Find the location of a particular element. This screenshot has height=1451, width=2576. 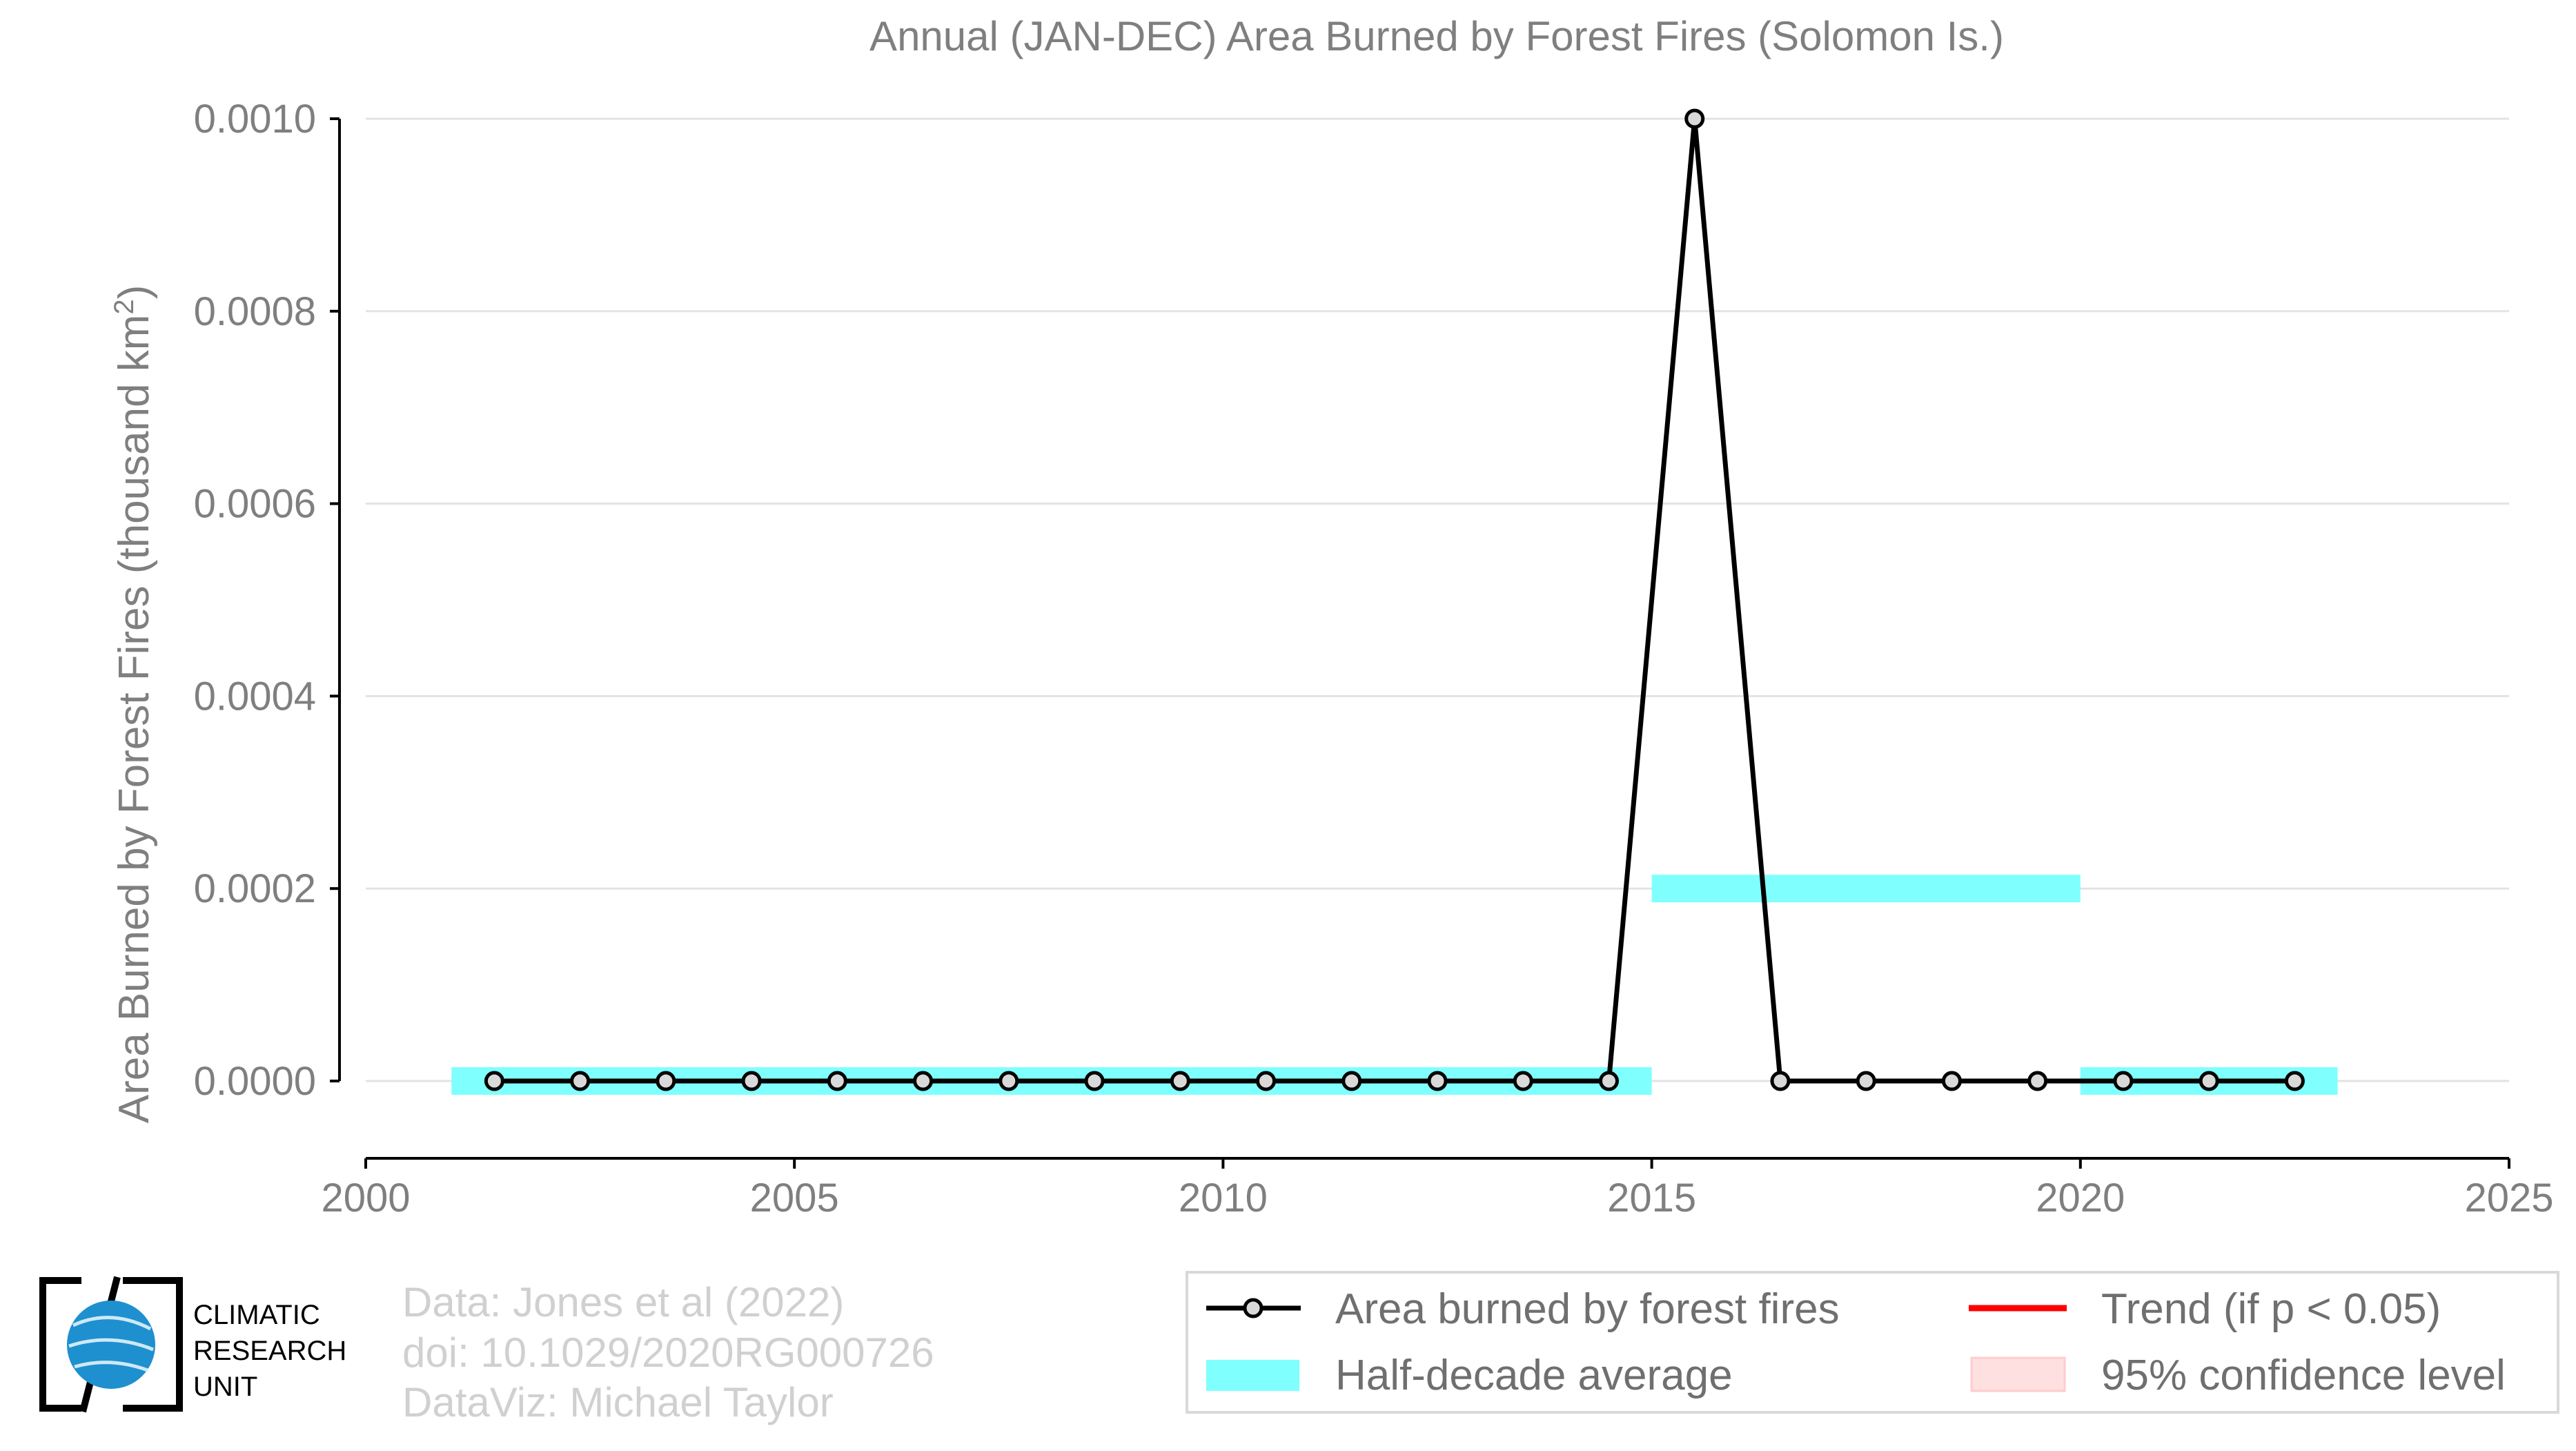

y-ticks: 0.0000 0.0002 0.0004 0.0006 0.0008 0.0010 is located at coordinates (267, 600).